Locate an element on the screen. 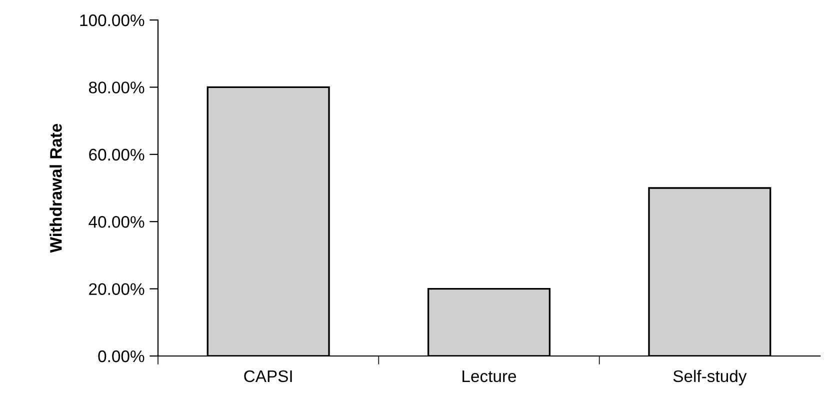  x-tick-label: Lecture is located at coordinates (489, 376).